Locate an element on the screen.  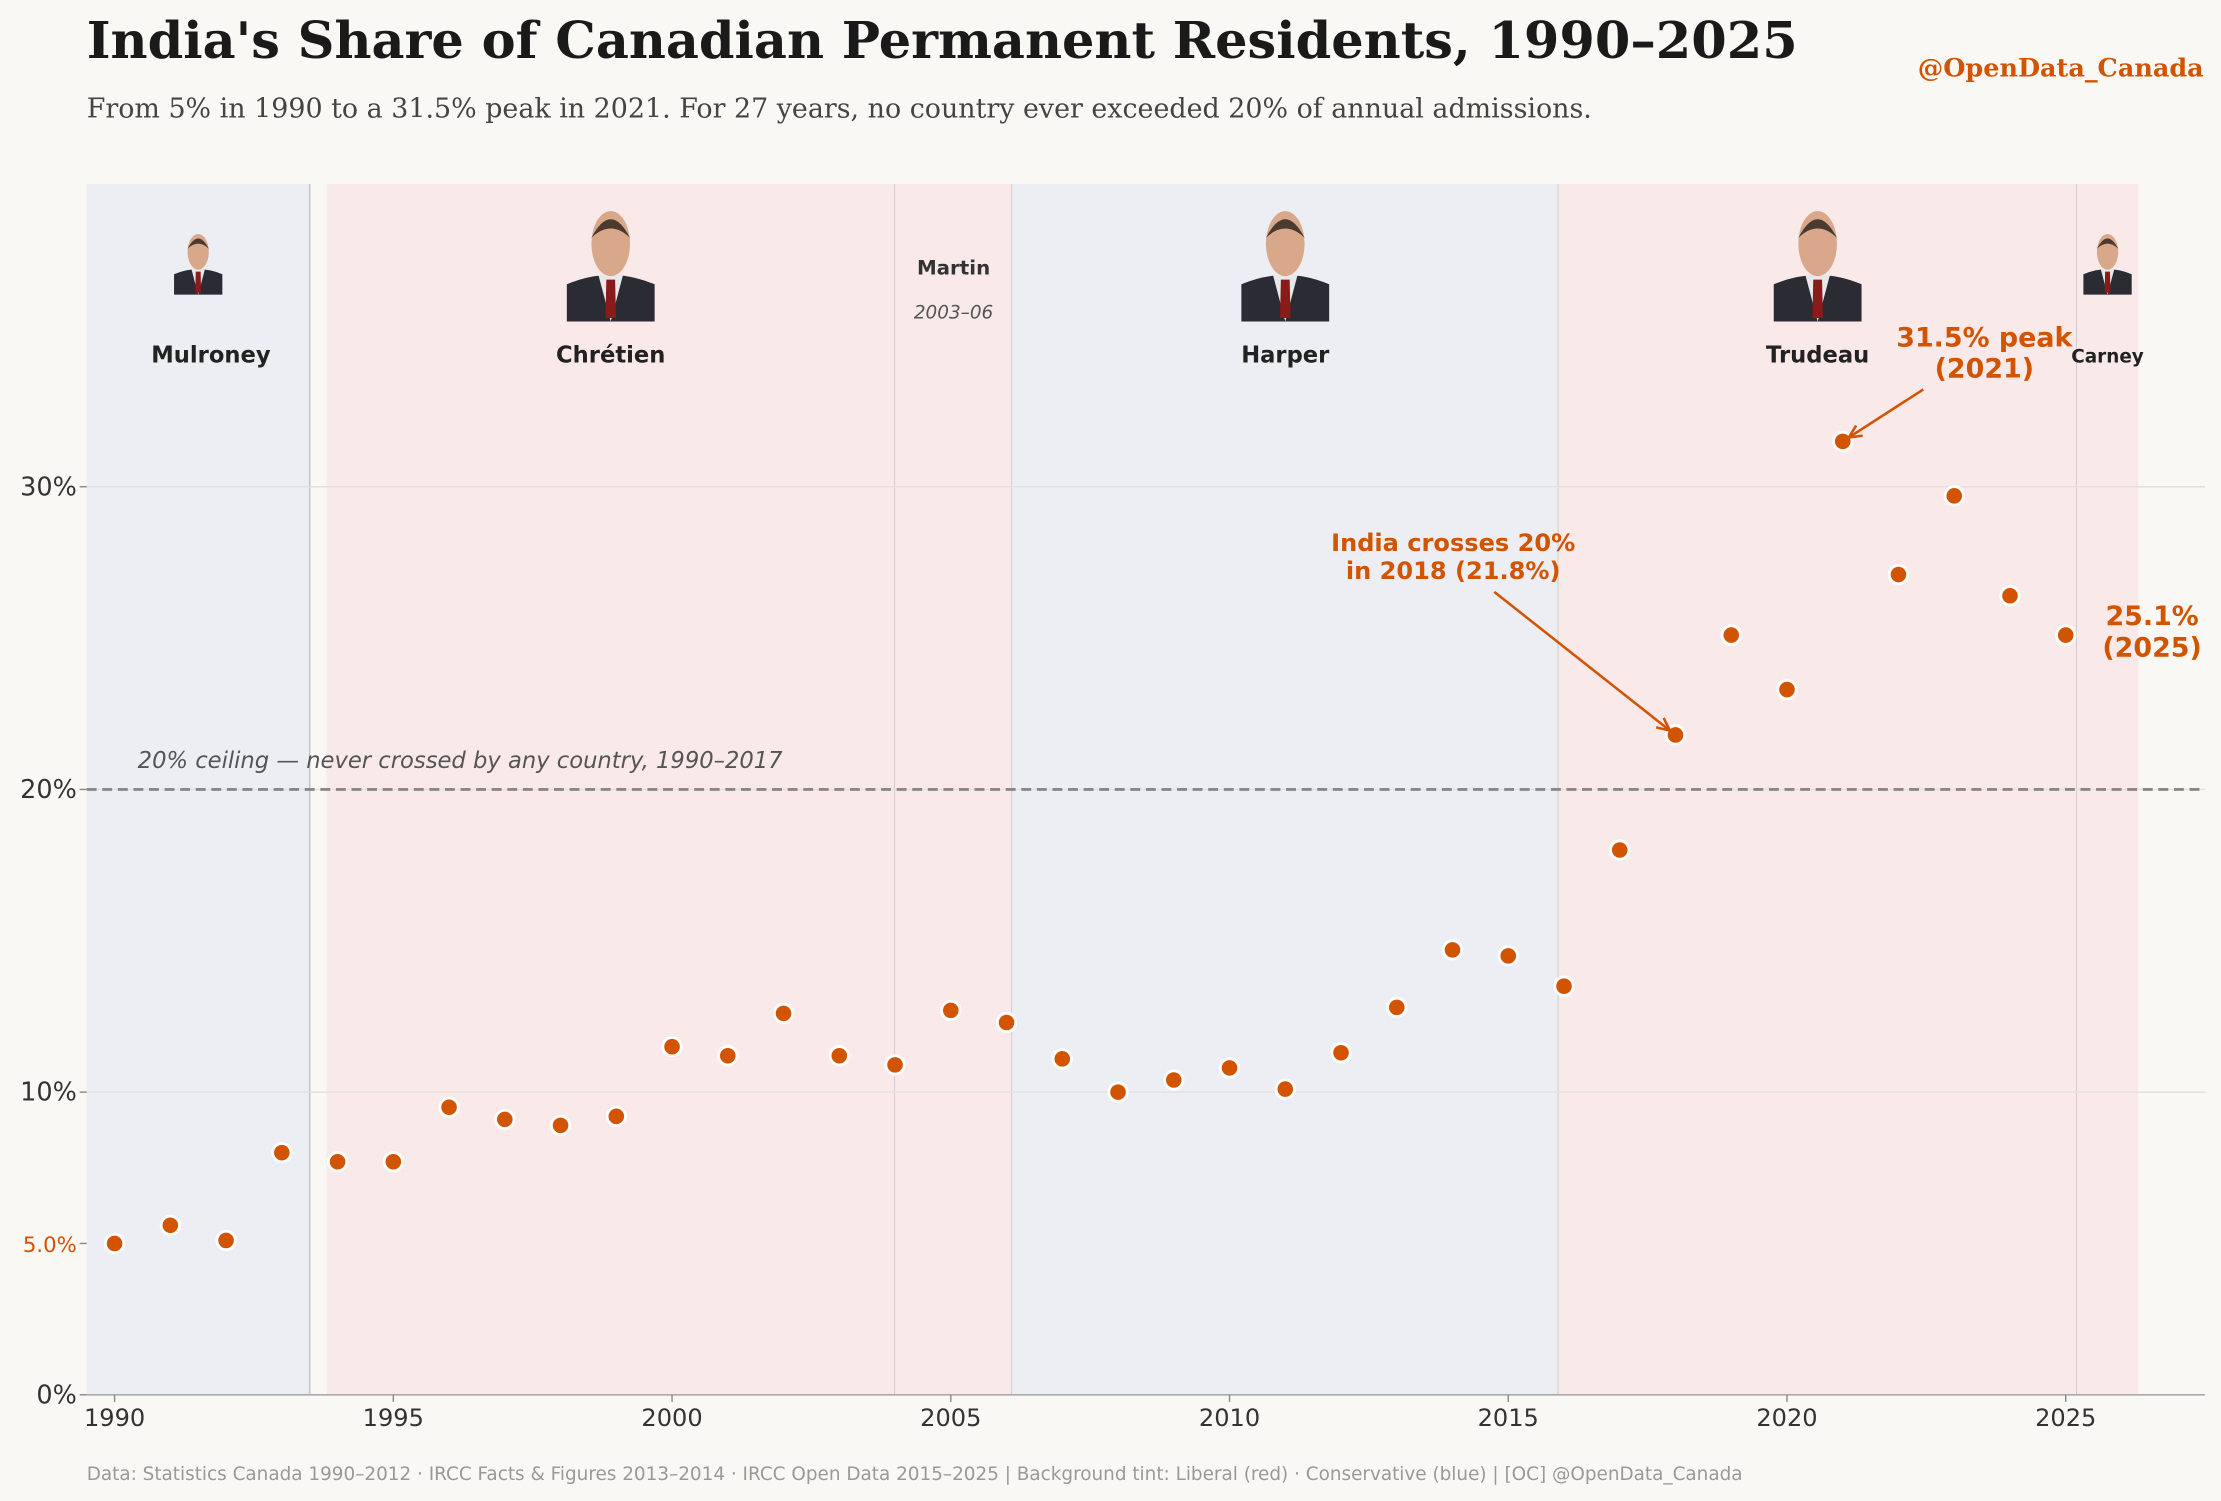
x-tick-label: 1995 is located at coordinates (393, 1418).